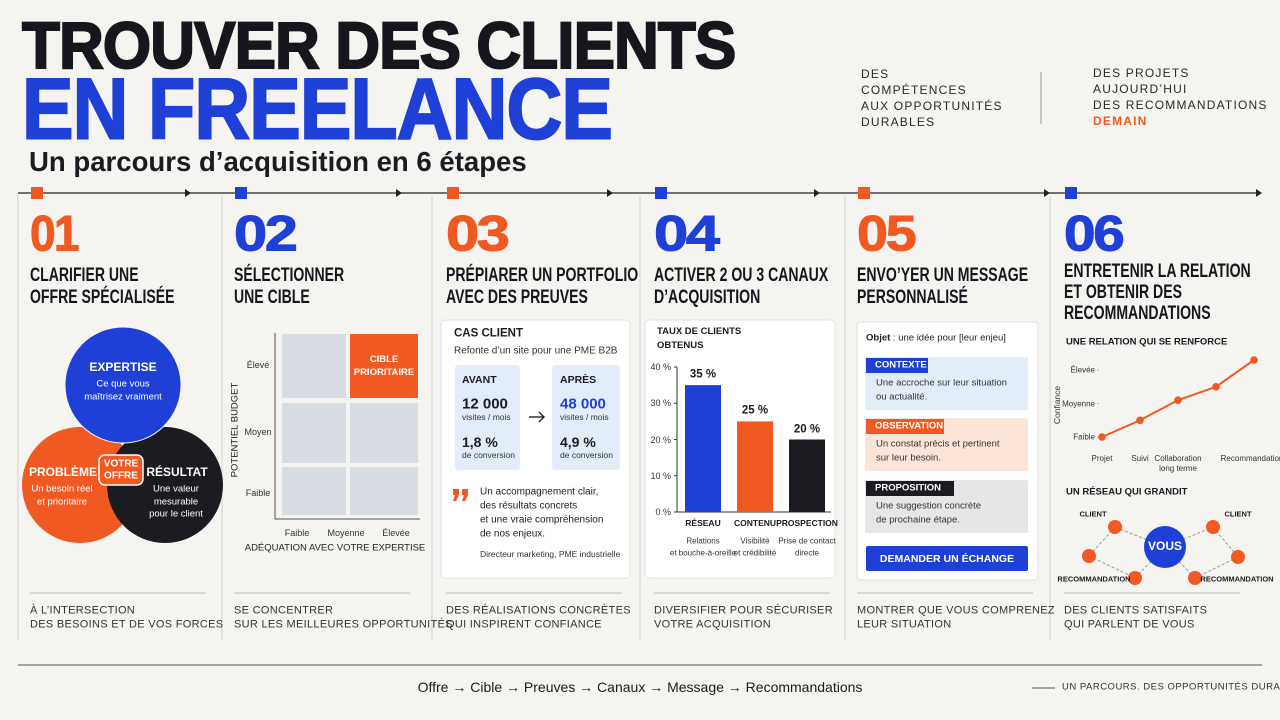 The height and width of the screenshot is (720, 1280). Describe the element at coordinates (258, 364) in the screenshot. I see `matrix-y-label: Élevé` at that location.